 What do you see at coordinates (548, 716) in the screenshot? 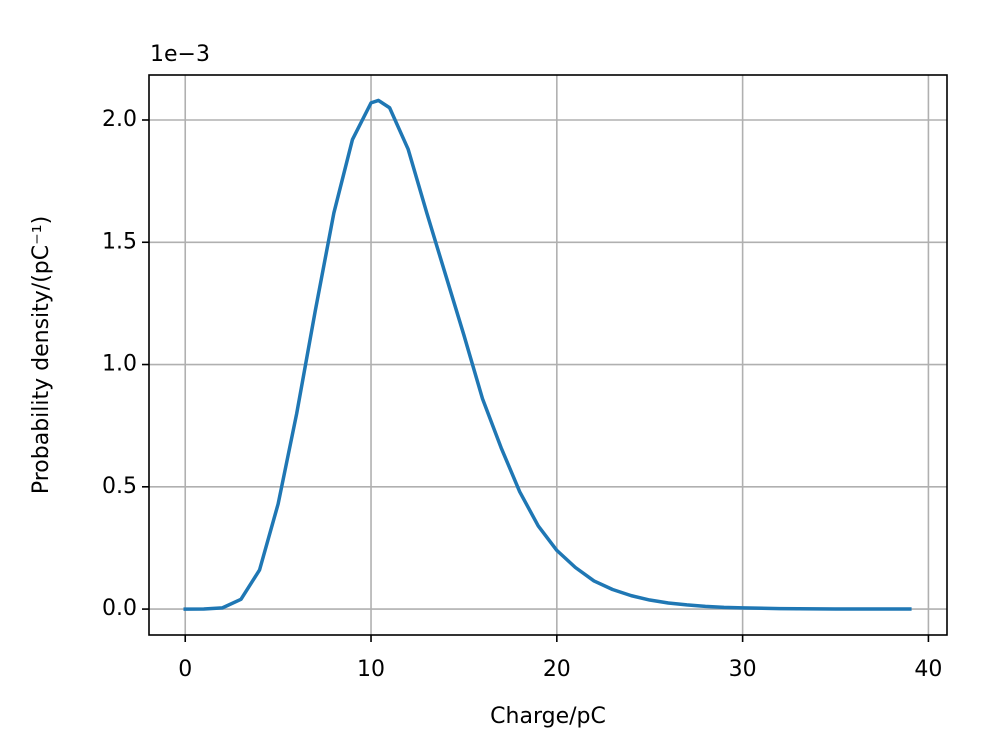
I see `x-axis-label: Charge/pC` at bounding box center [548, 716].